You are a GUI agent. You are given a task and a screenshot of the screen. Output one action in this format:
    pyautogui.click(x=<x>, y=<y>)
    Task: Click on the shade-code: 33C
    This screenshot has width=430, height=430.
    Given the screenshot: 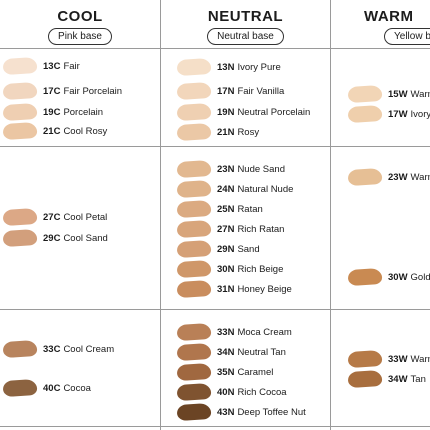 What is the action you would take?
    pyautogui.click(x=52, y=349)
    